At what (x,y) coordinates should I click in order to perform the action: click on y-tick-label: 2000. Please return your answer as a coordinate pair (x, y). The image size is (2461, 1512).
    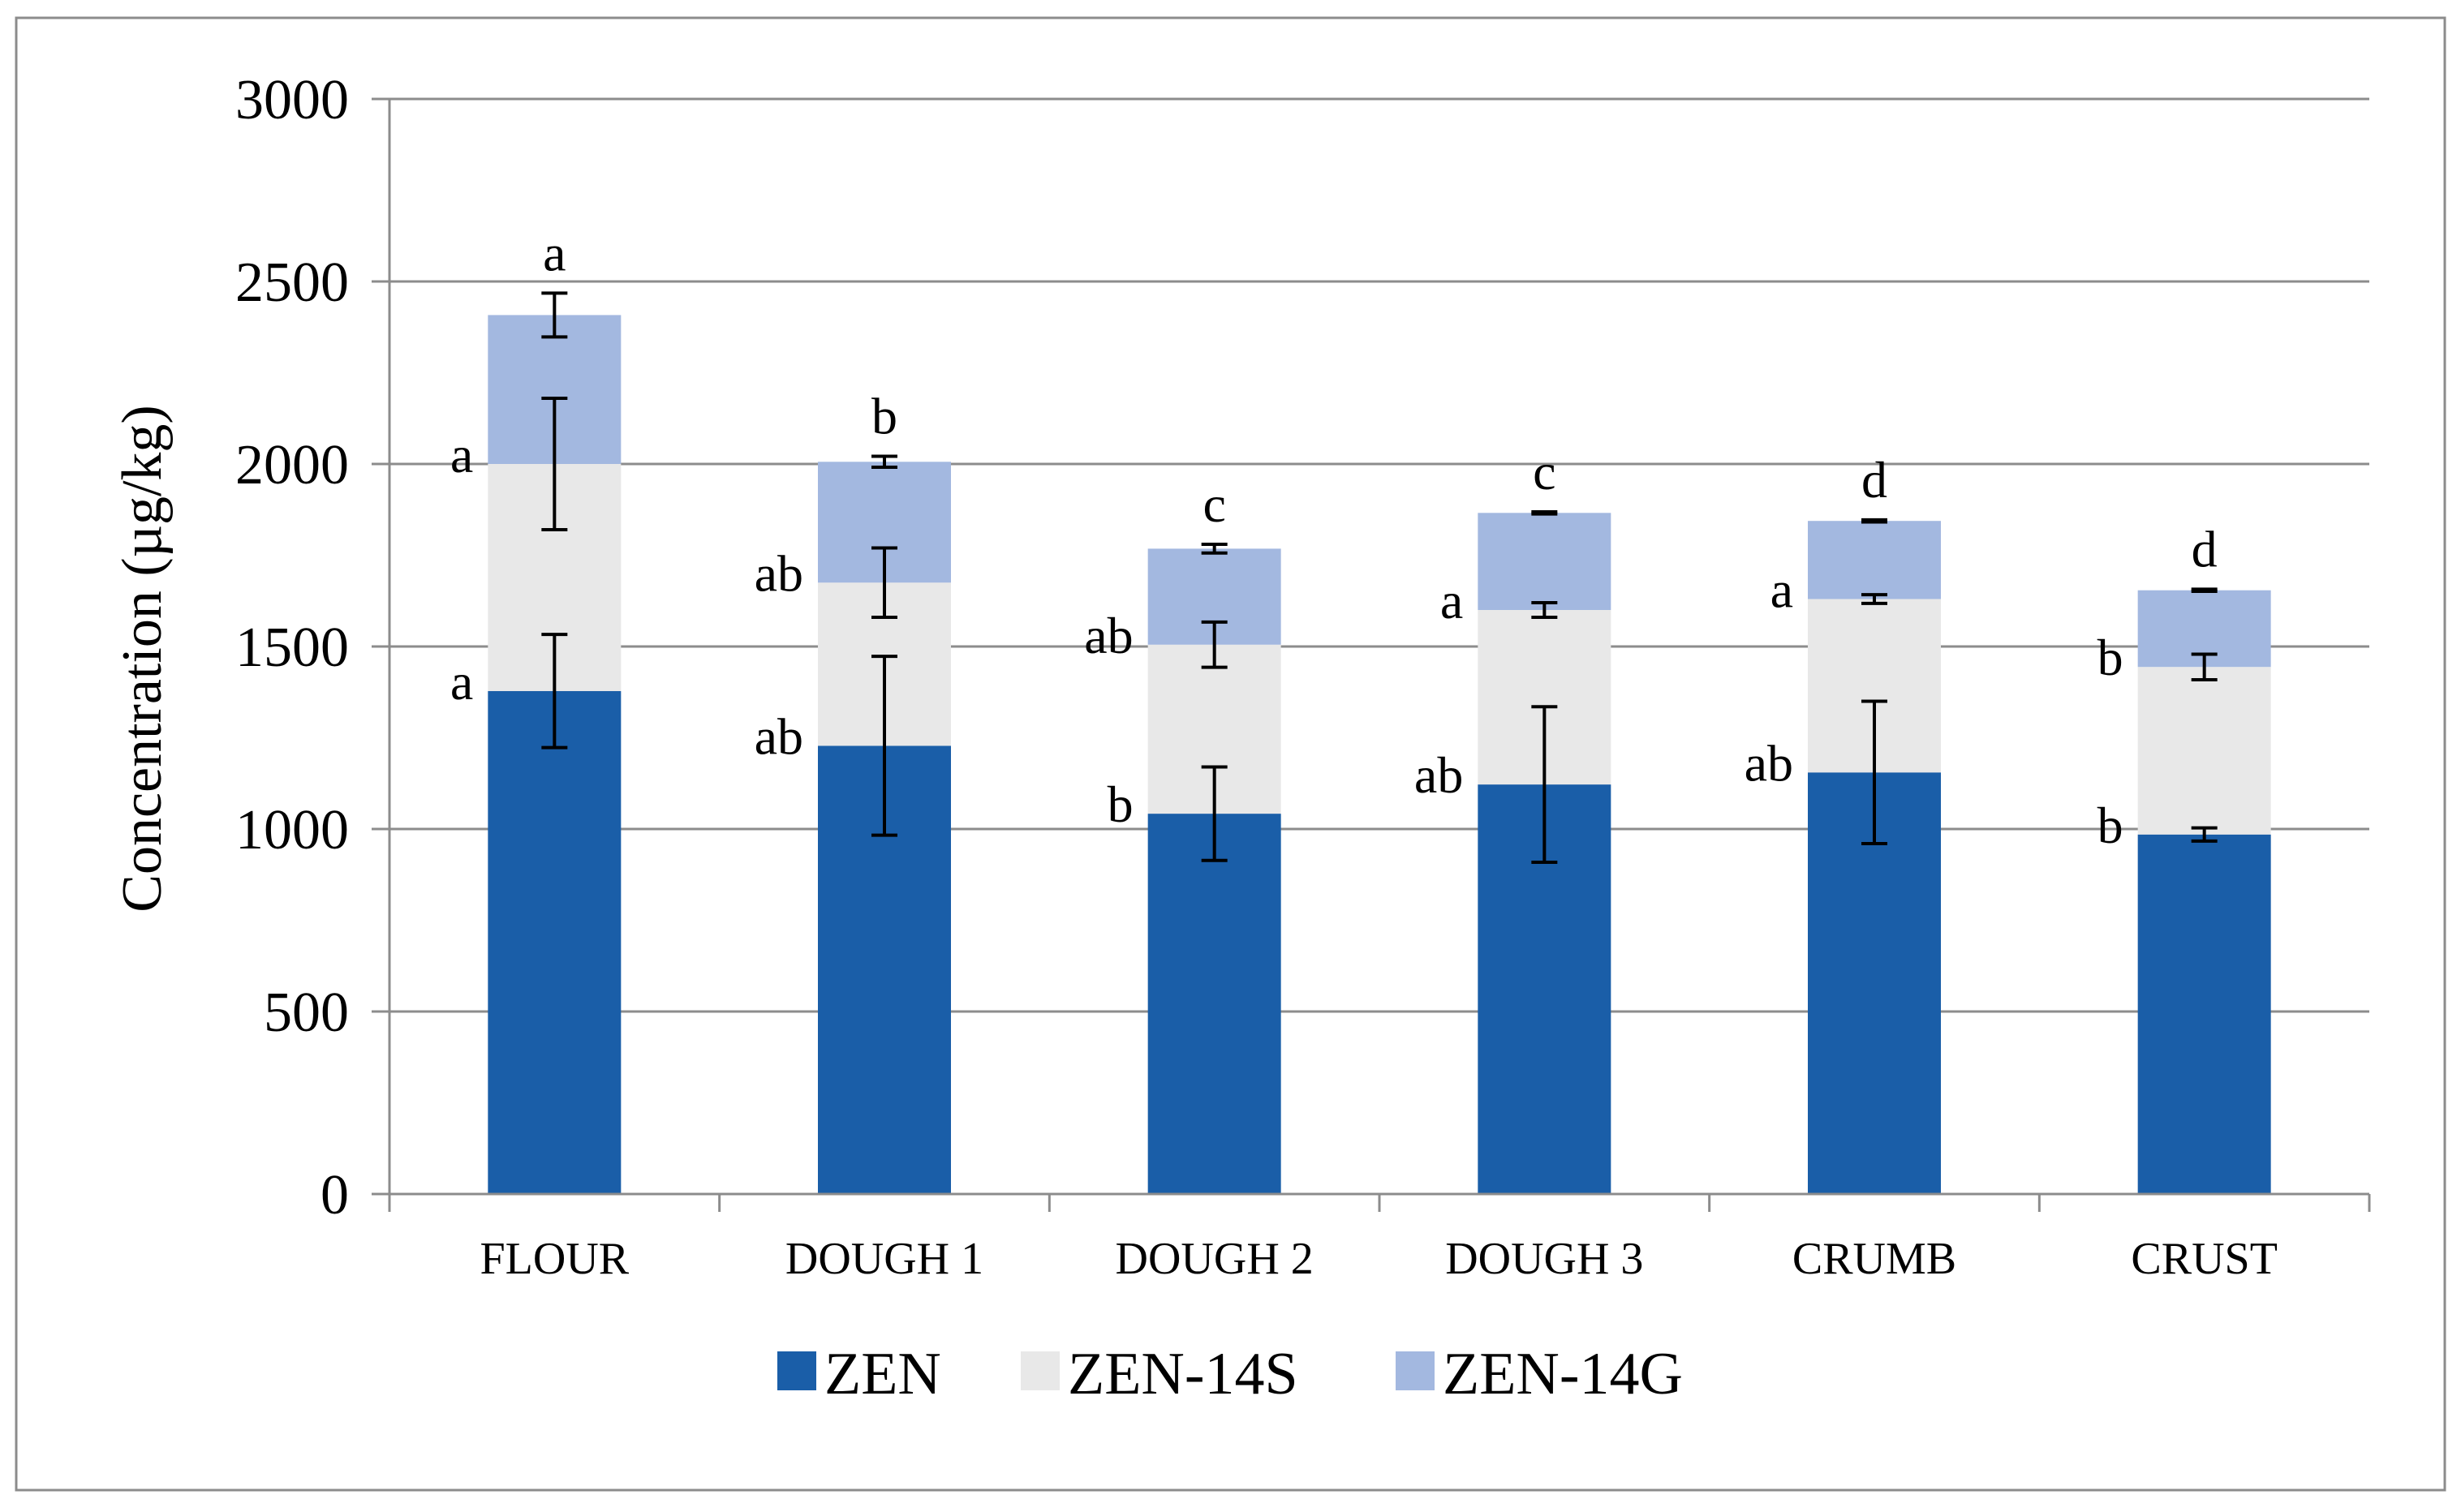
    Looking at the image, I should click on (292, 465).